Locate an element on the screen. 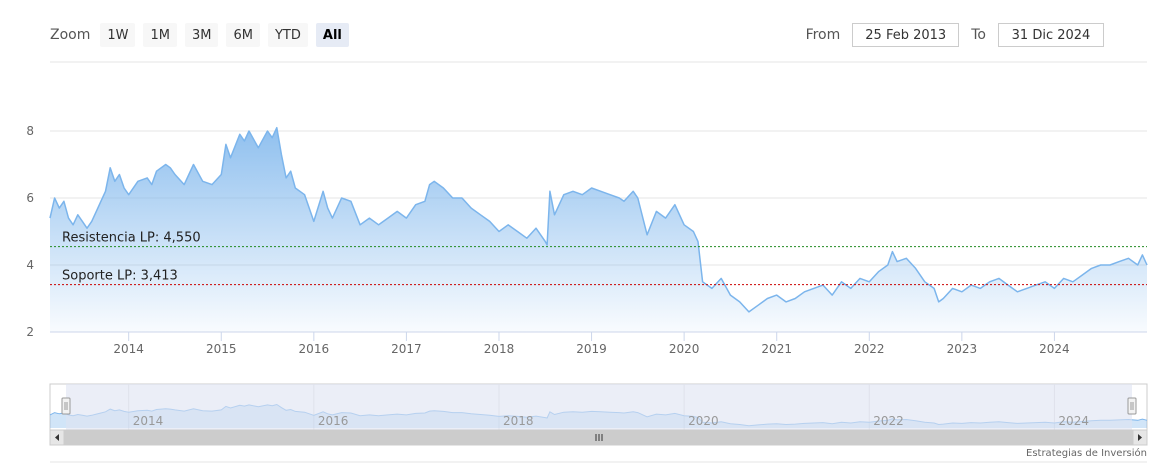  arrow-left-icon is located at coordinates (57, 437).